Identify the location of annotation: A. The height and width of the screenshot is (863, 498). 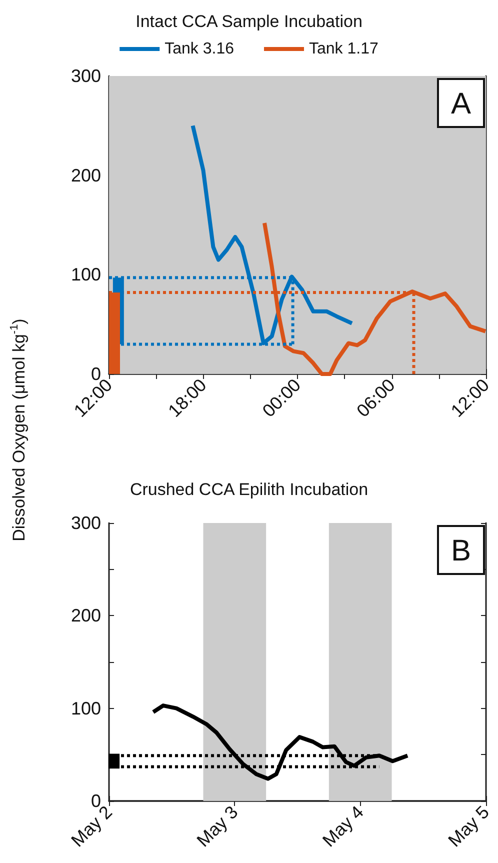
(461, 104).